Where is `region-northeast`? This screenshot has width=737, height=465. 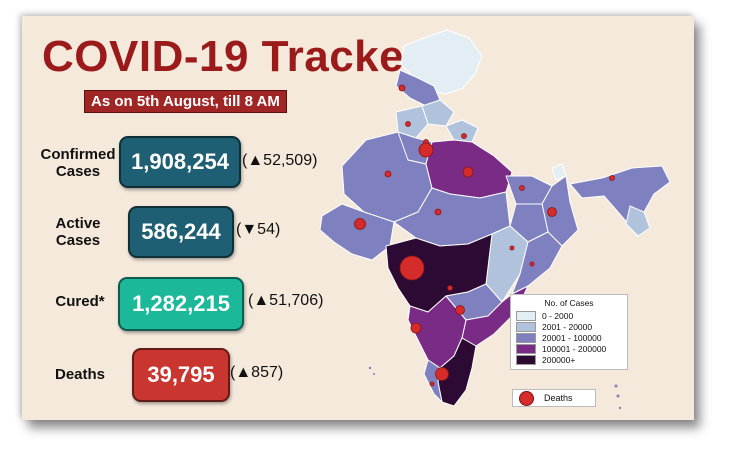 region-northeast is located at coordinates (620, 196).